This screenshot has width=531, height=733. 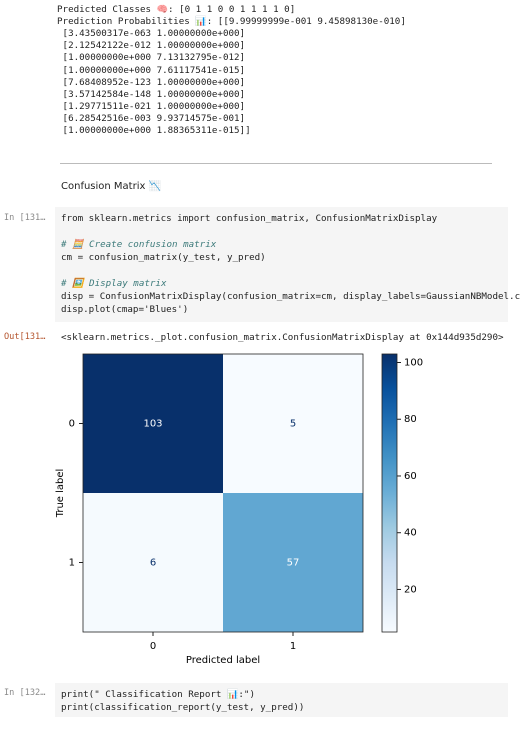 What do you see at coordinates (125, 309) in the screenshot?
I see `code-line: disp.plot(cmap='Blues')` at bounding box center [125, 309].